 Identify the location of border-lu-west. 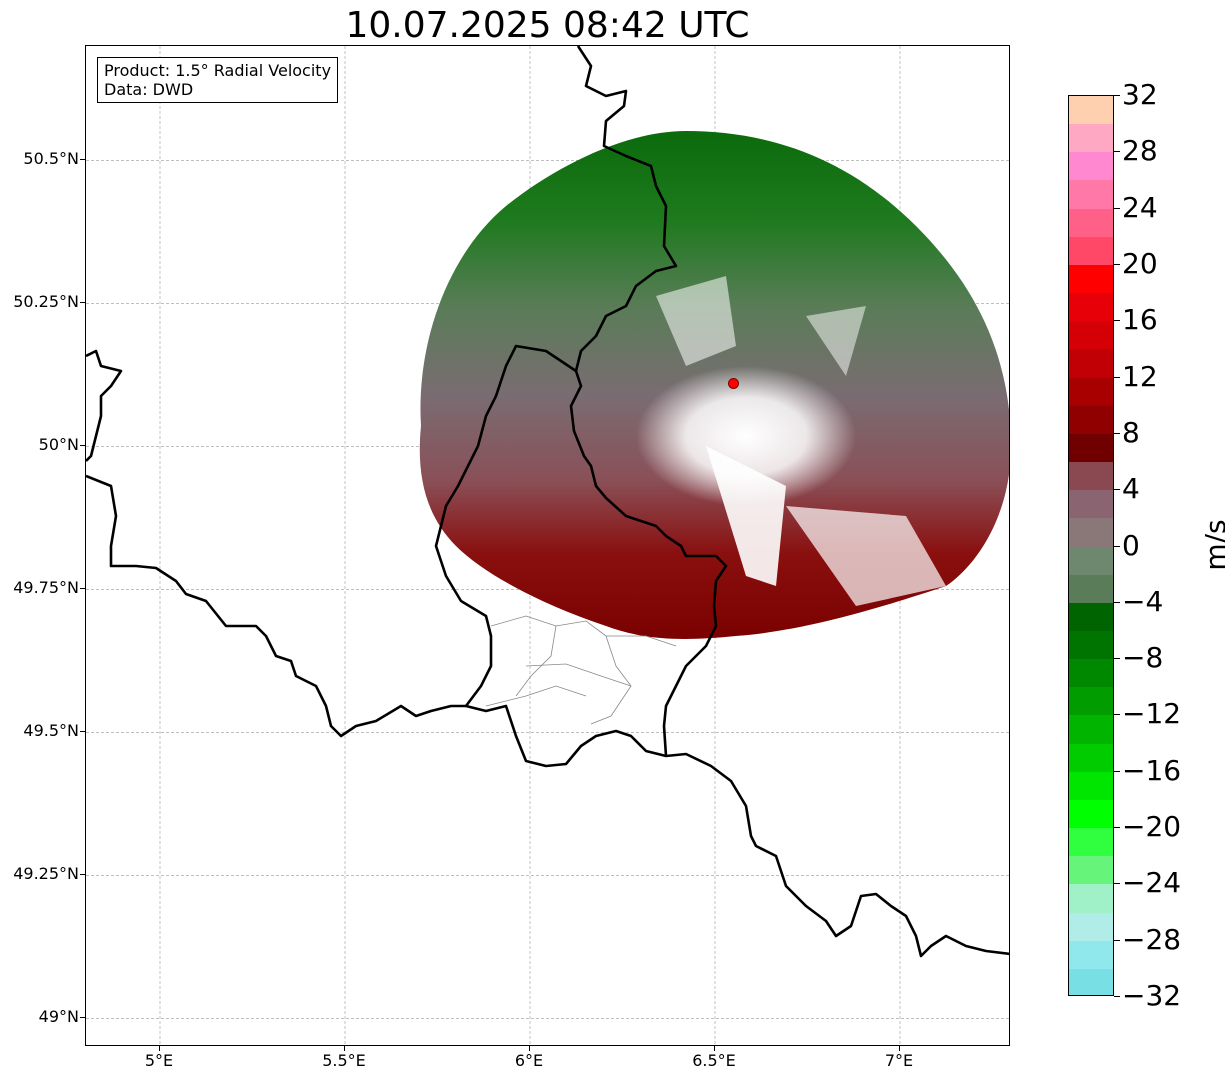
(505, 525).